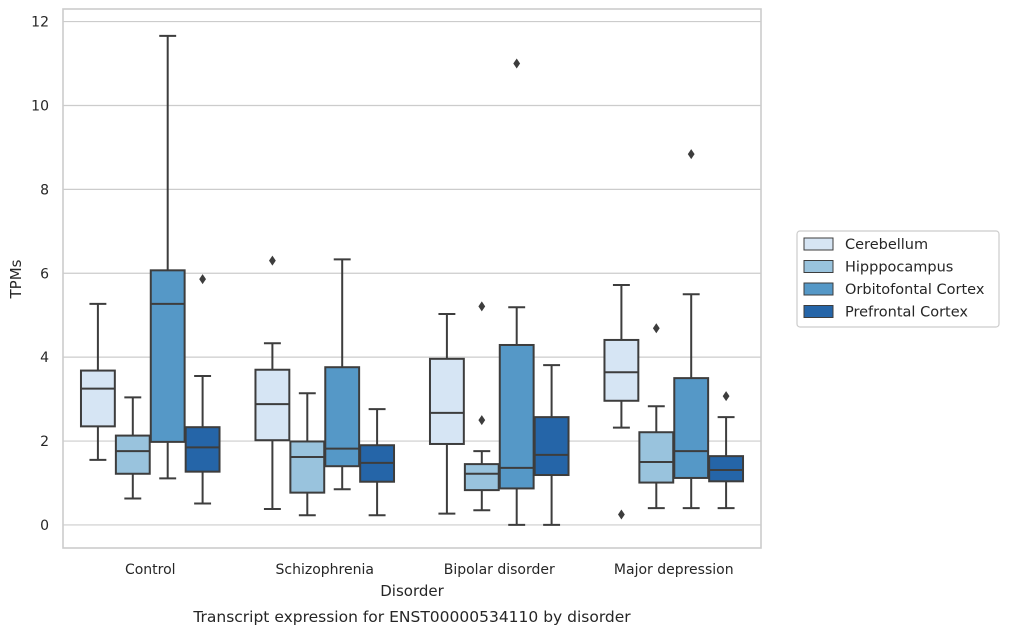 The image size is (1009, 634). I want to click on legend-item-1: Hipppocampus, so click(878, 268).